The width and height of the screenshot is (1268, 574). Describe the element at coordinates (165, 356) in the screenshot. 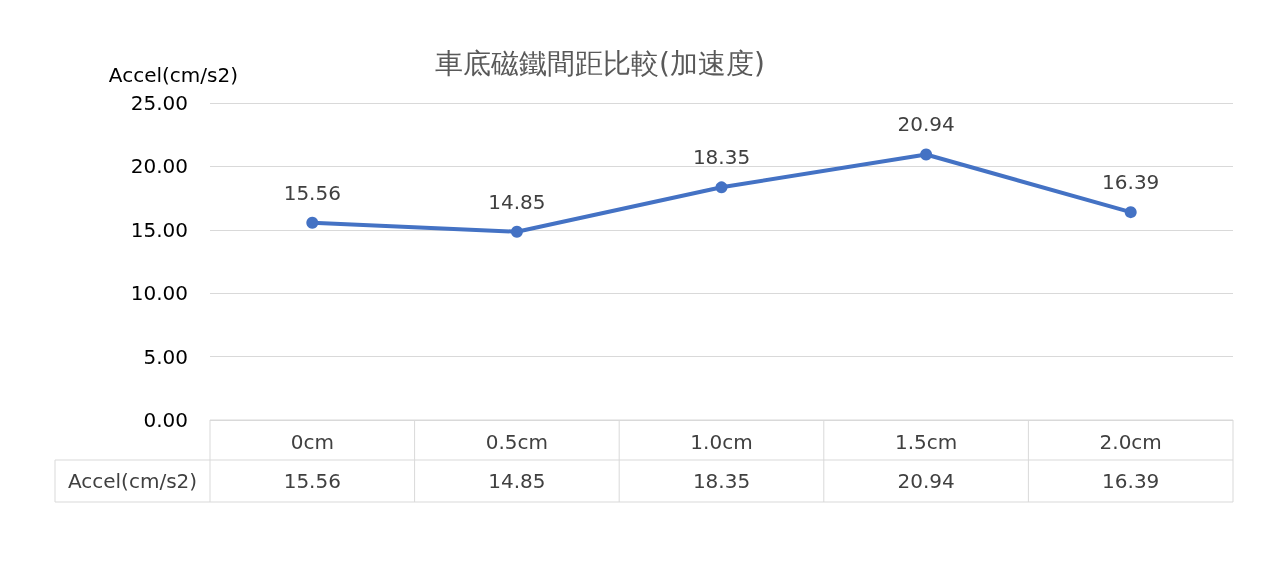

I see `y-tick-label: 5.00` at that location.